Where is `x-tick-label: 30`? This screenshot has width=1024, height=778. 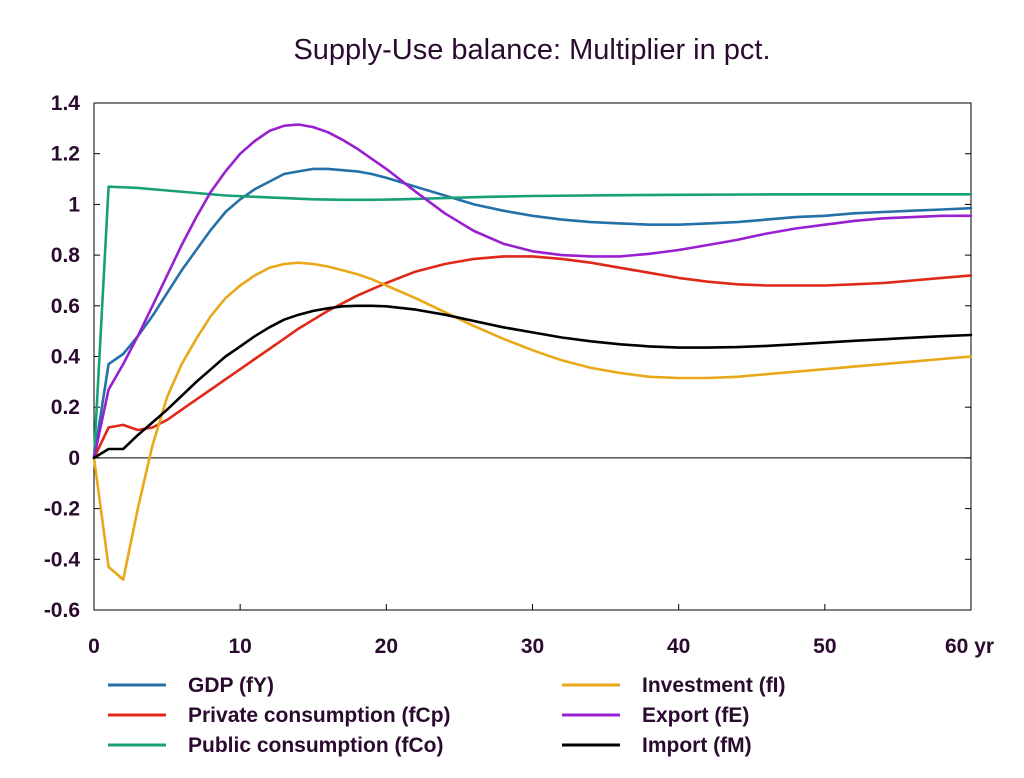 x-tick-label: 30 is located at coordinates (532, 646).